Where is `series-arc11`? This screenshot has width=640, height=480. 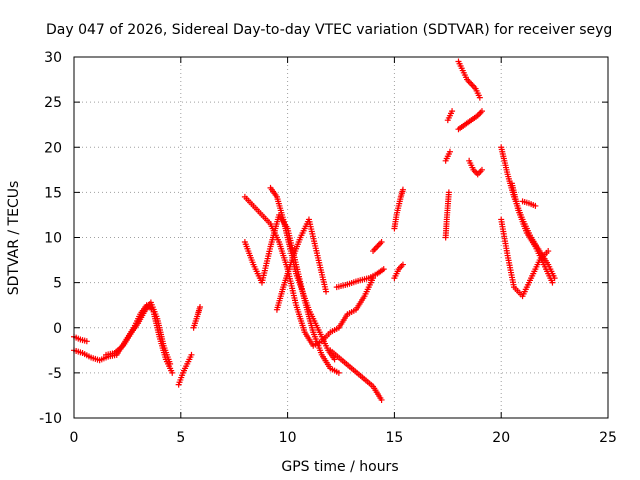
series-arc11 is located at coordinates (360, 278).